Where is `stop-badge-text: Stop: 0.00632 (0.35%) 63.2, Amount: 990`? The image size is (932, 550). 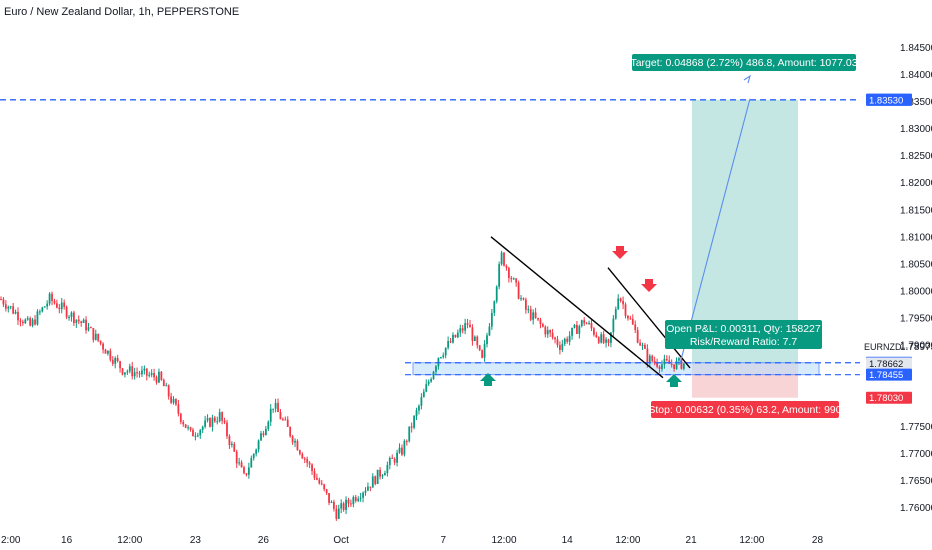 stop-badge-text: Stop: 0.00632 (0.35%) 63.2, Amount: 990 is located at coordinates (744, 410).